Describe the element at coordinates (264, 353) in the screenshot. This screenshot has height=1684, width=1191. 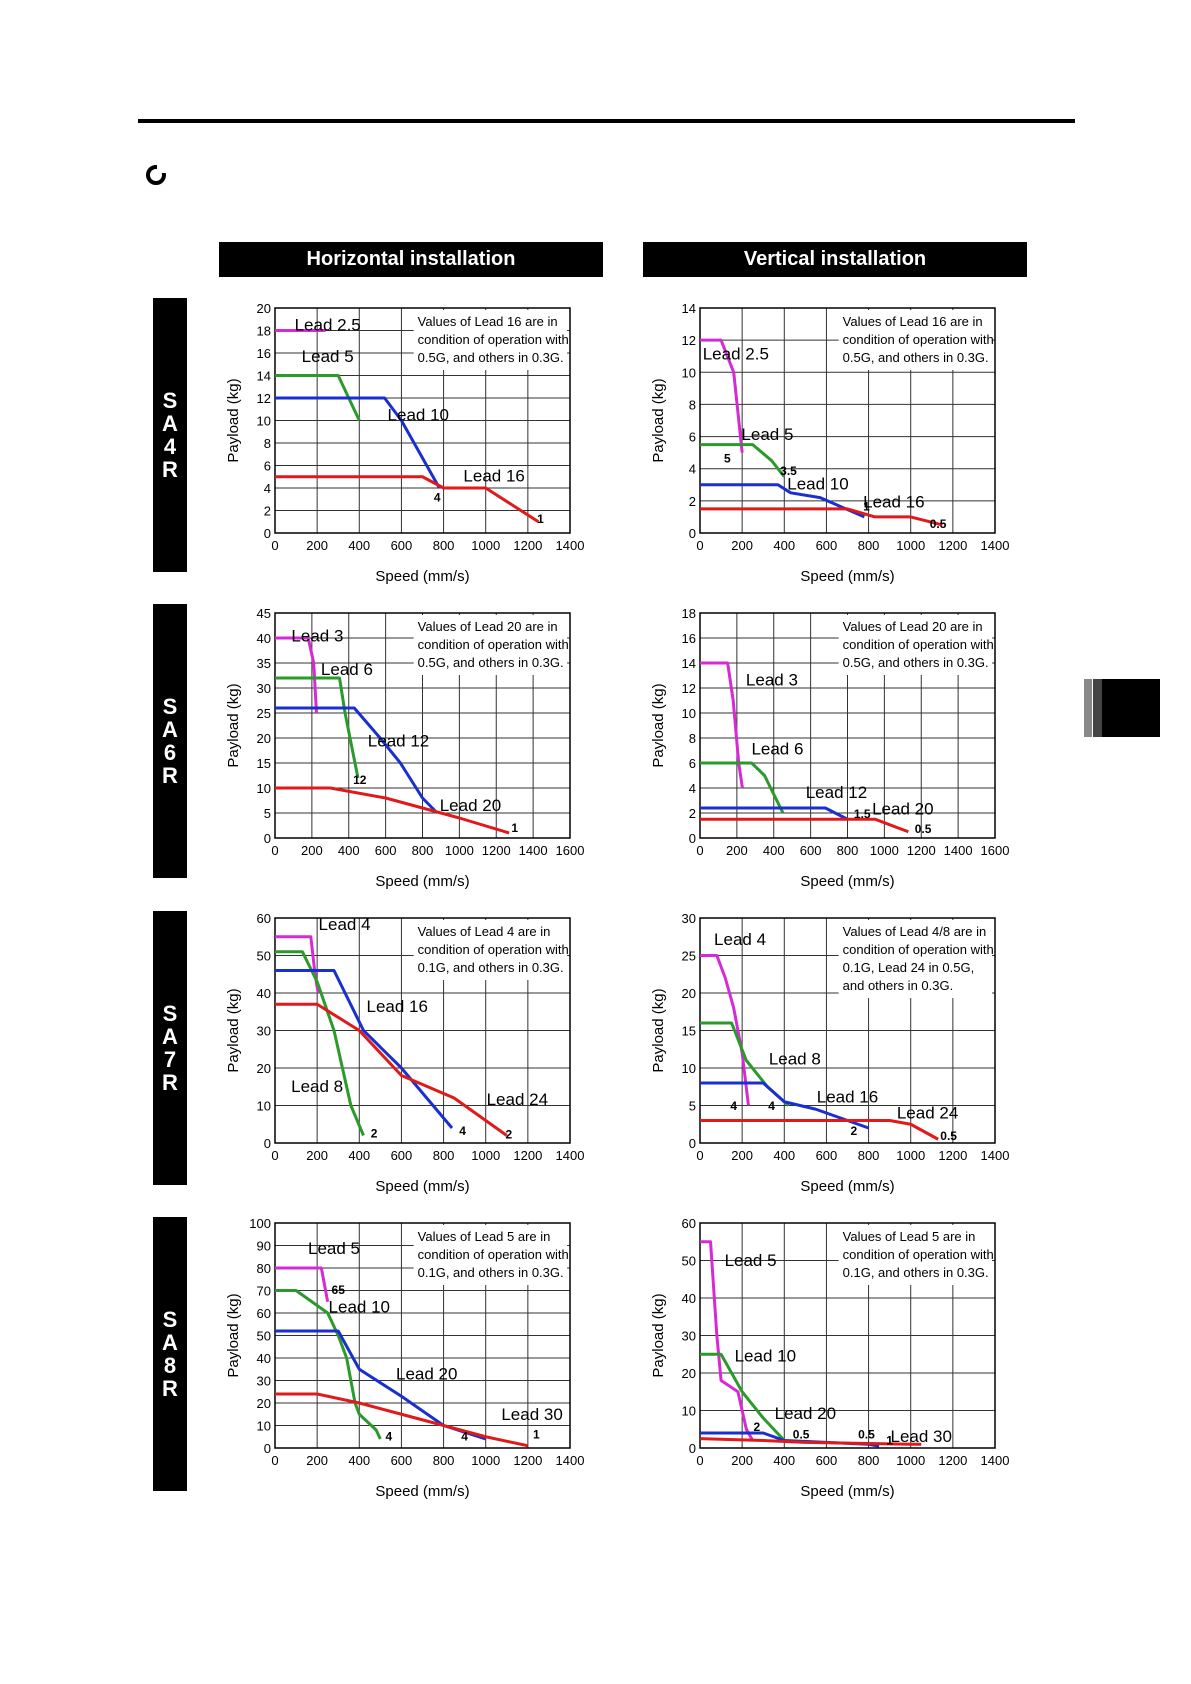
I see `y-tick-label: 16` at that location.